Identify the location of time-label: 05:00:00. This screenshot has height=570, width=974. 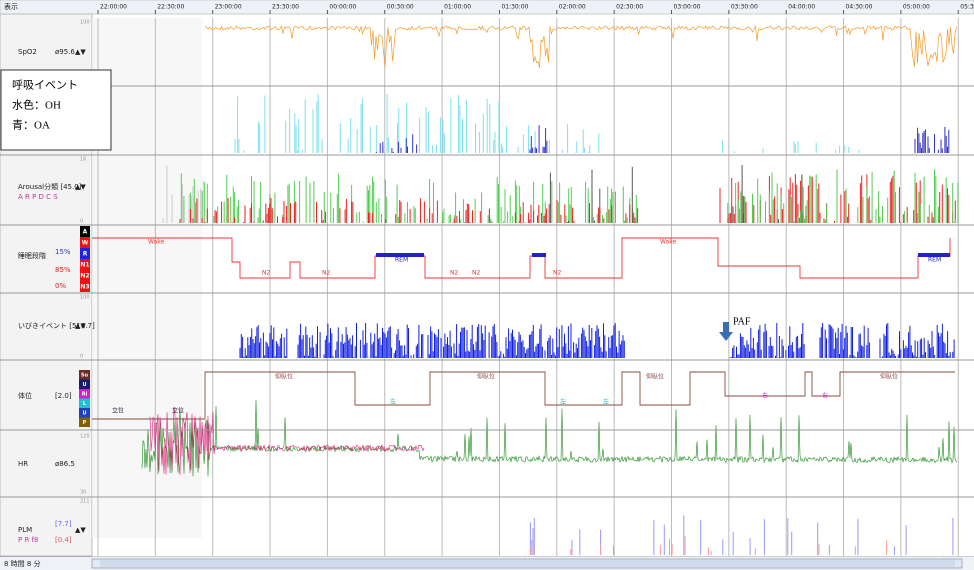
(916, 7).